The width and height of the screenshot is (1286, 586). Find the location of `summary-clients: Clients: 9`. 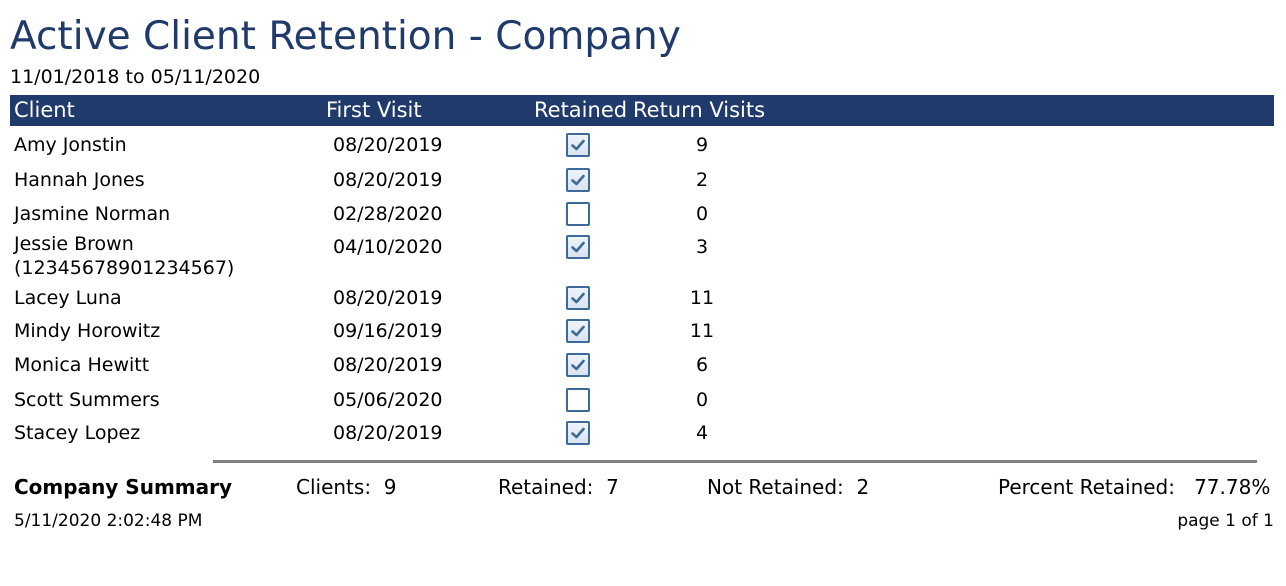

summary-clients: Clients: 9 is located at coordinates (346, 487).